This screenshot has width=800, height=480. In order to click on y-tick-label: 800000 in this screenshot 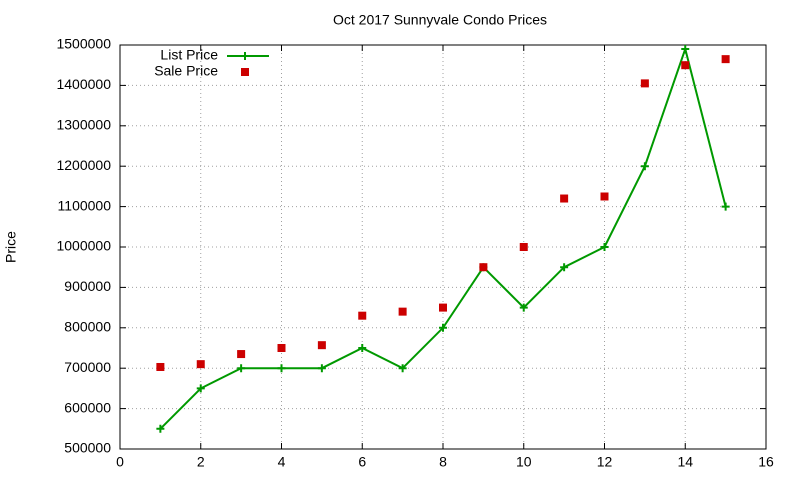, I will do `click(87, 327)`.